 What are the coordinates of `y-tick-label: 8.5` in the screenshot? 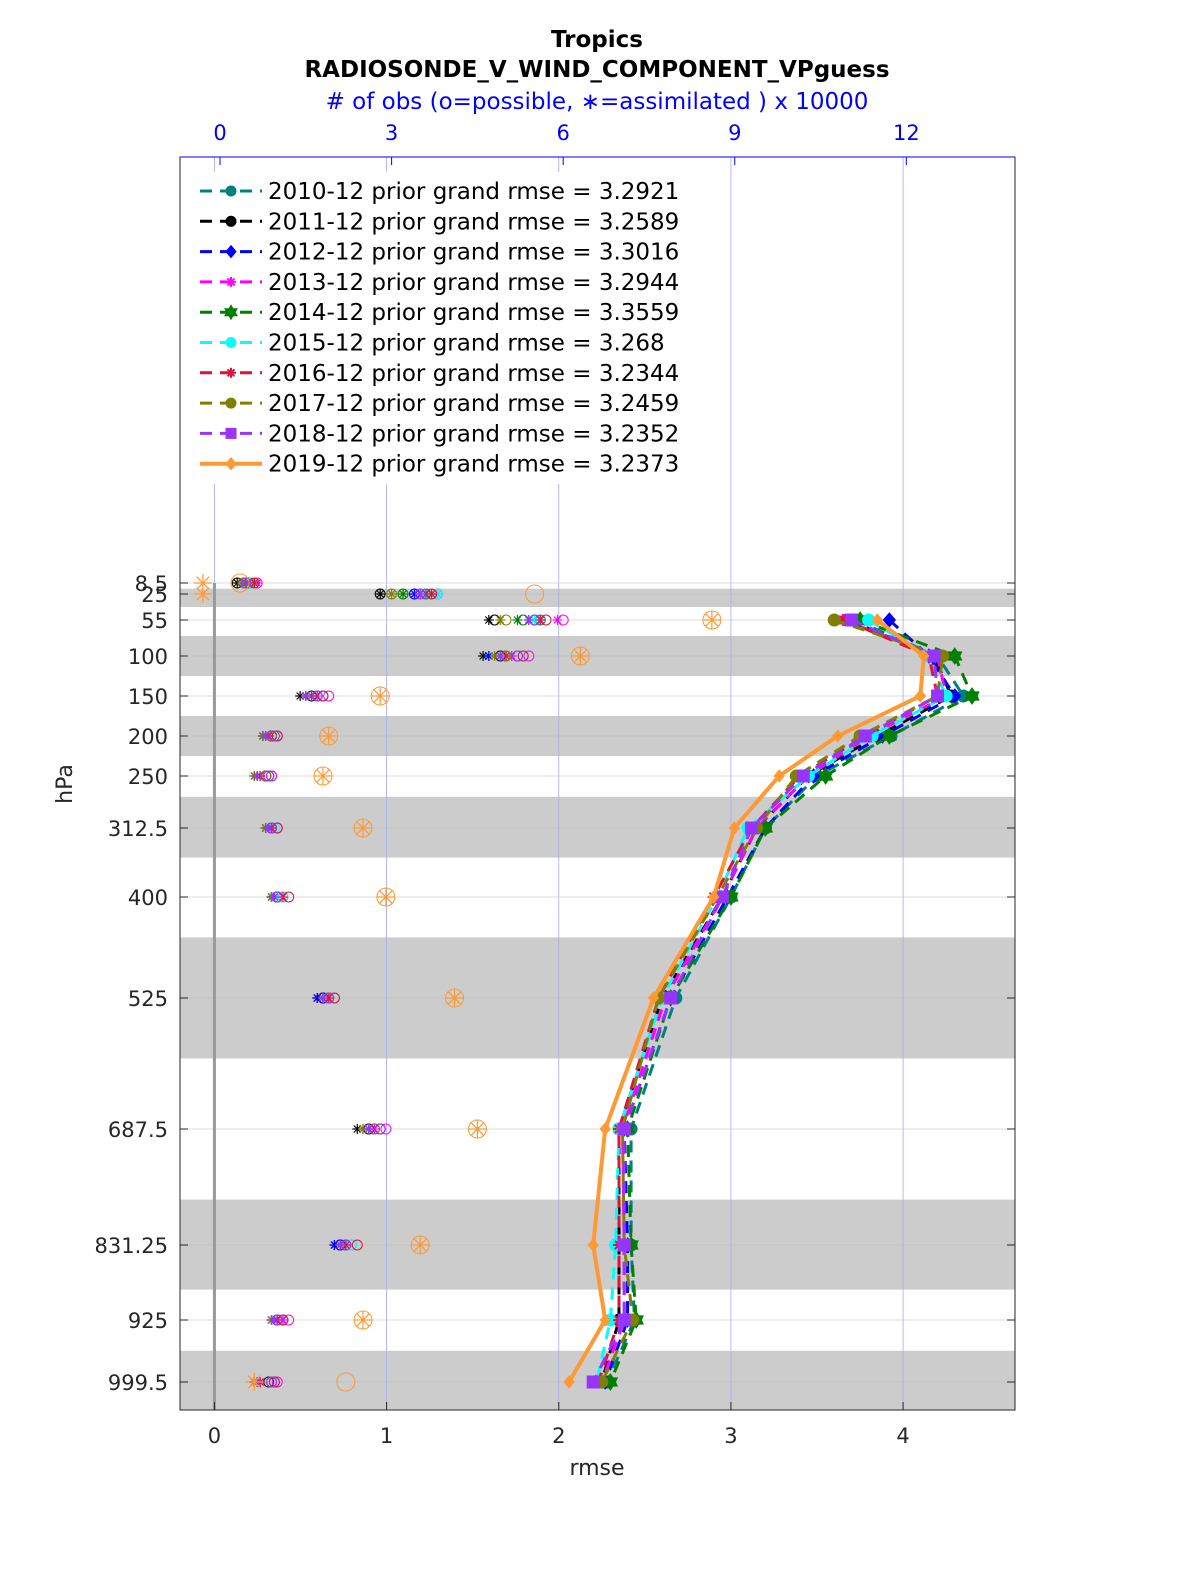 It's located at (151, 584).